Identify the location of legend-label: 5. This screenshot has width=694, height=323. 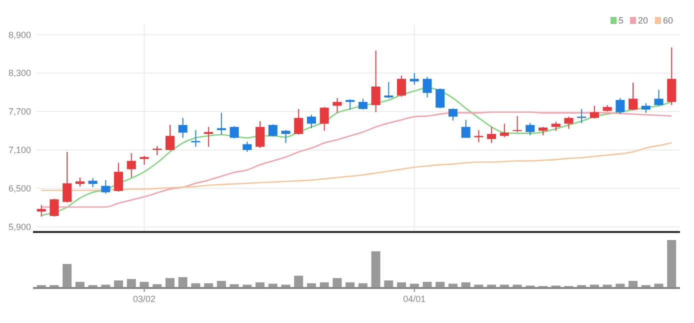
(621, 21).